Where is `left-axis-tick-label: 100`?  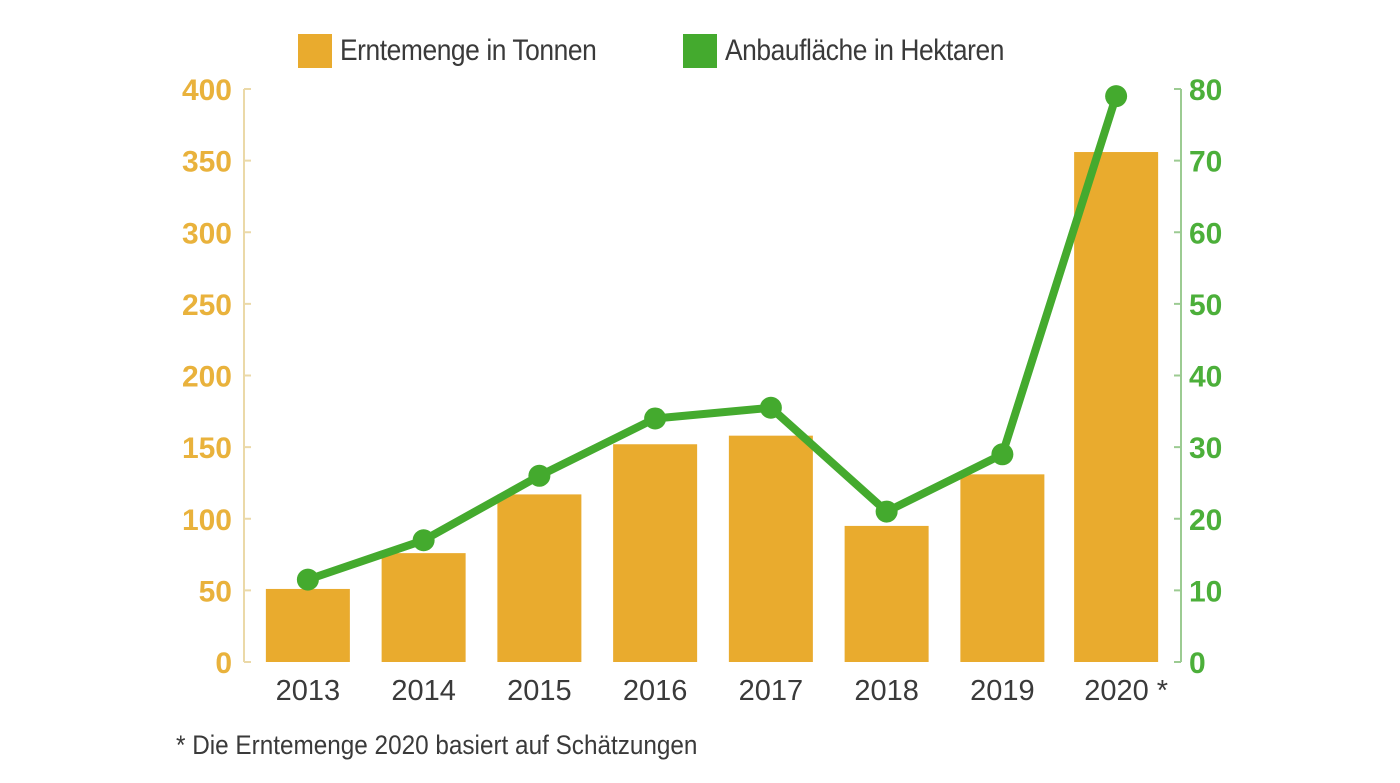 left-axis-tick-label: 100 is located at coordinates (207, 520).